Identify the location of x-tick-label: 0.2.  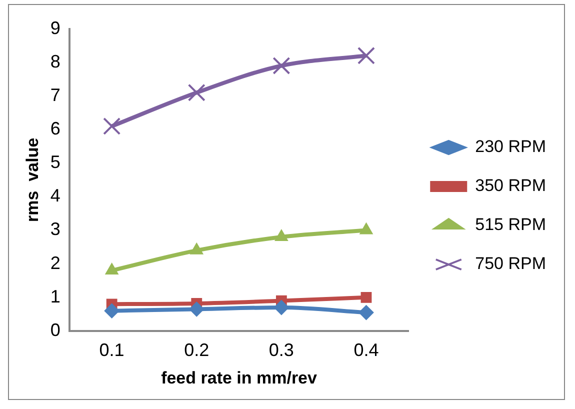
(197, 350).